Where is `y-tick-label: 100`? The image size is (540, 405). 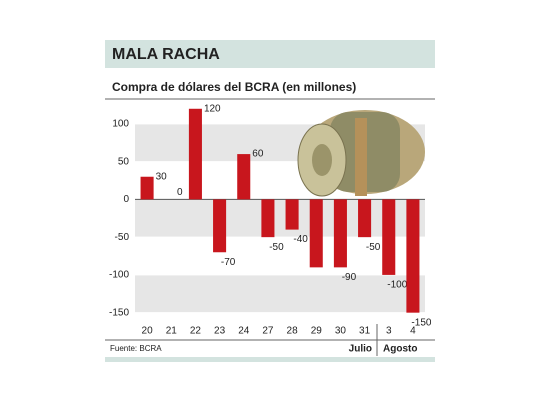
y-tick-label: 100 is located at coordinates (120, 124).